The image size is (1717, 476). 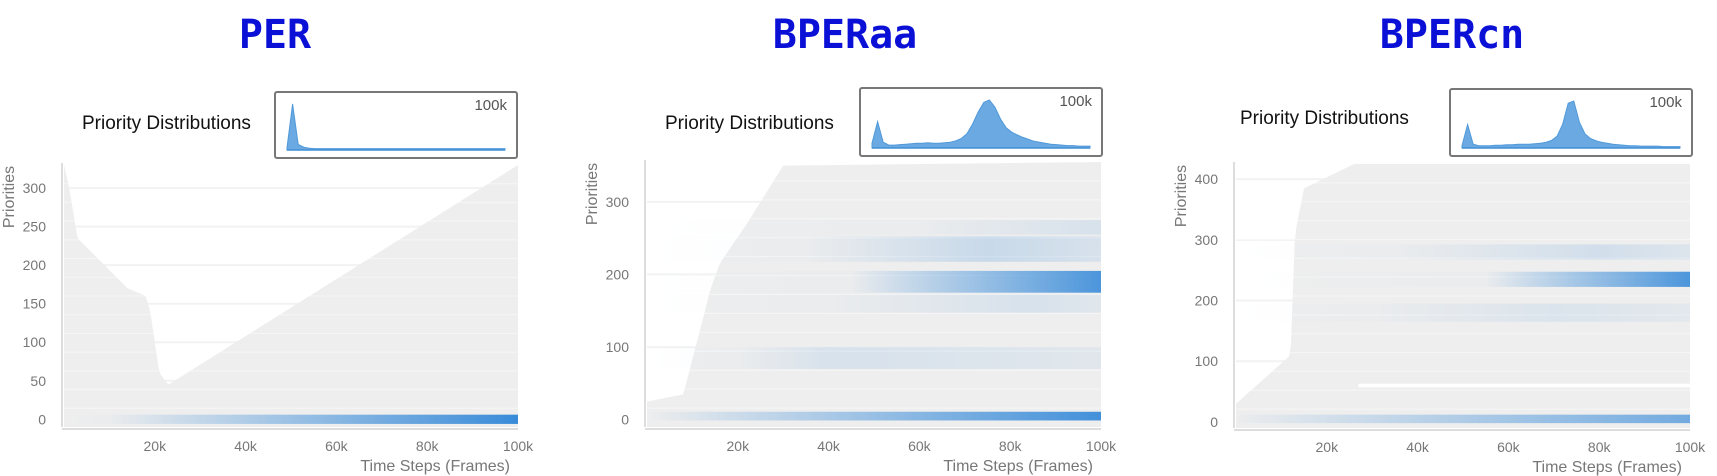 I want to click on panel-title: PER, so click(x=275, y=35).